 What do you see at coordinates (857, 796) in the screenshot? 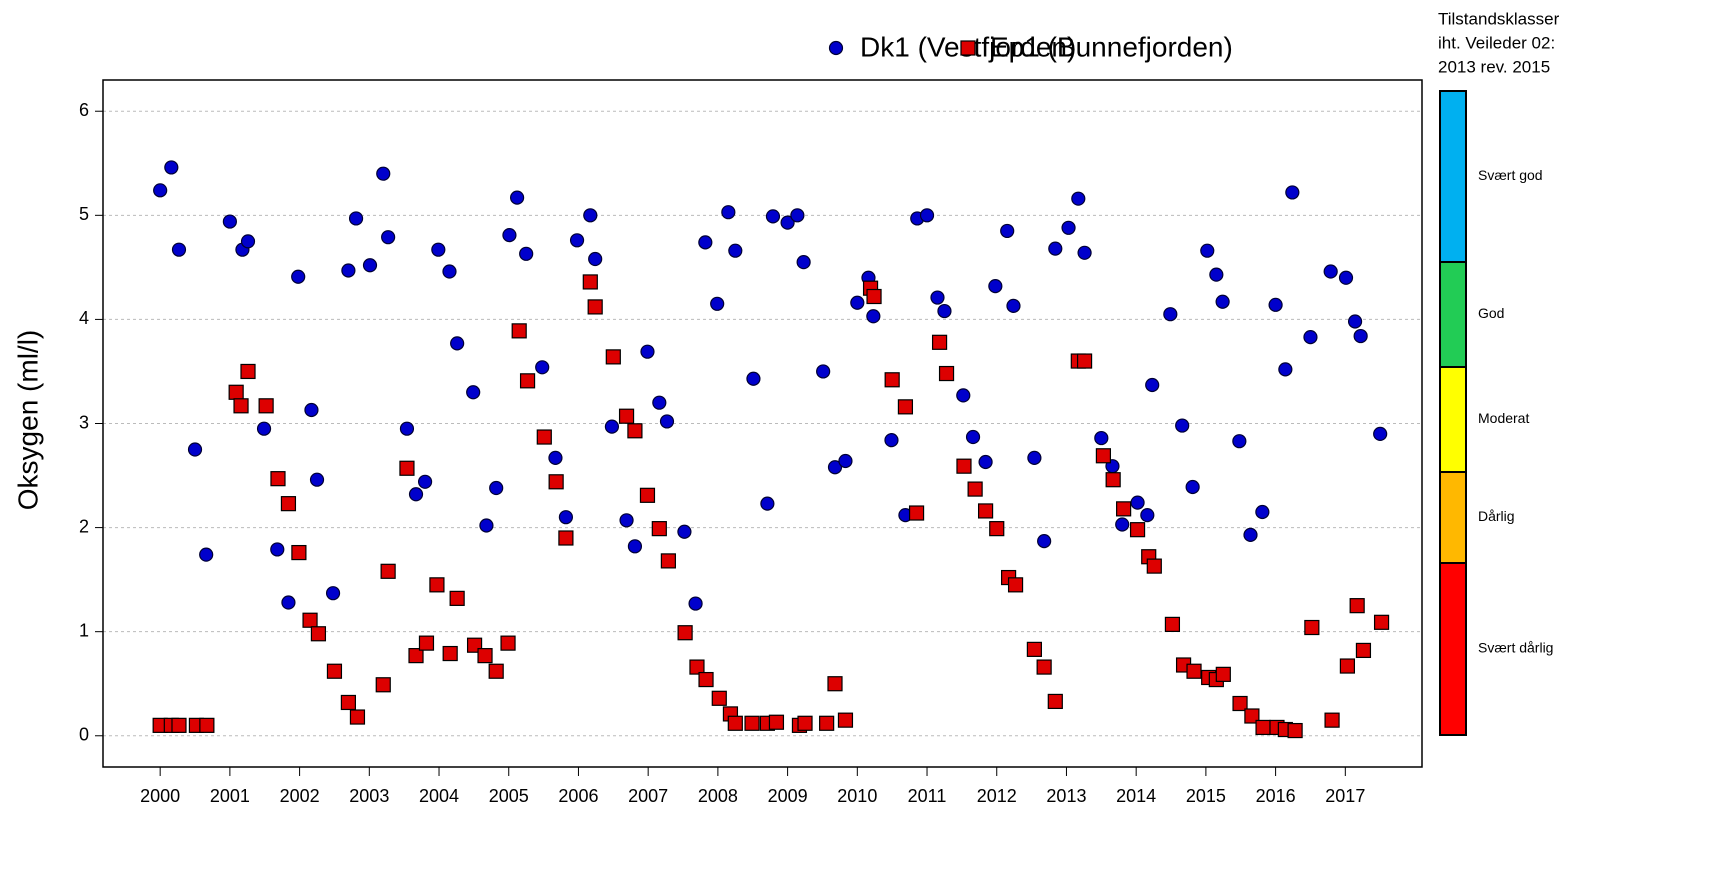
I see `x-tick-label: 2010` at bounding box center [857, 796].